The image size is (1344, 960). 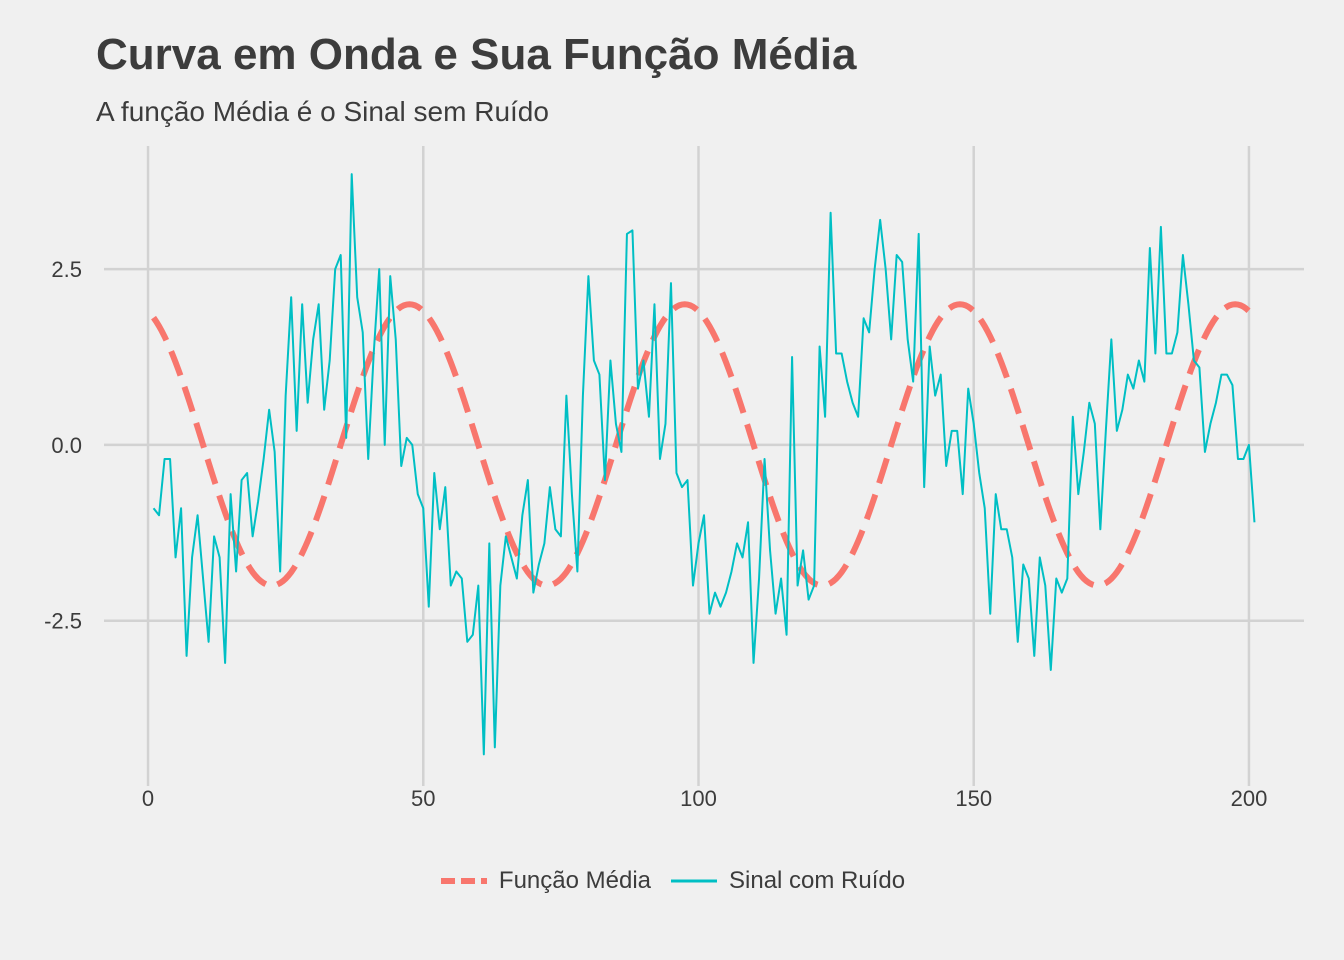 I want to click on legend-item-signal: Sinal com Ruído, so click(x=787, y=881).